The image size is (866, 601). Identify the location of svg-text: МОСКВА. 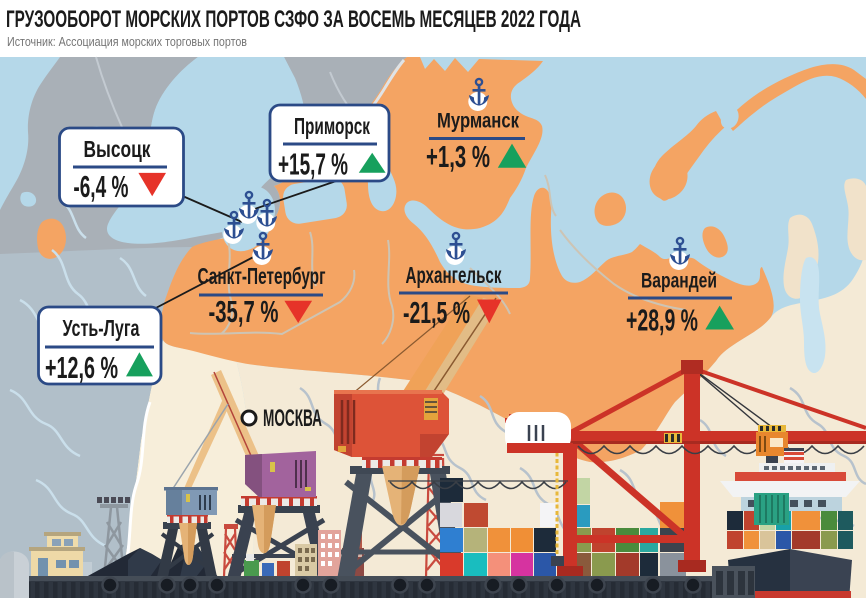
(292, 418).